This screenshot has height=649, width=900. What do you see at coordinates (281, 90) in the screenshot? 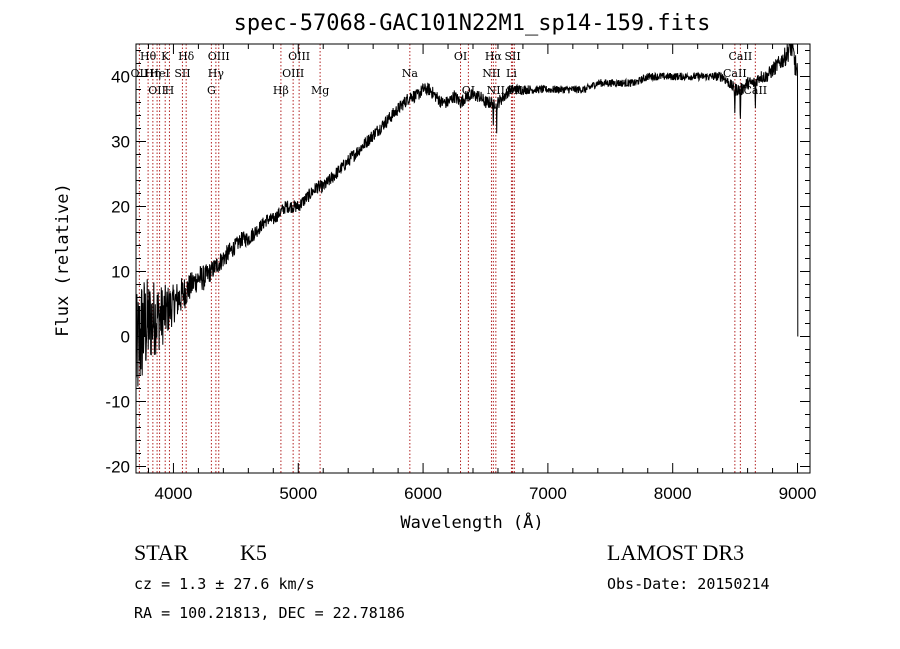
I see `line-marker-label: Hβ` at bounding box center [281, 90].